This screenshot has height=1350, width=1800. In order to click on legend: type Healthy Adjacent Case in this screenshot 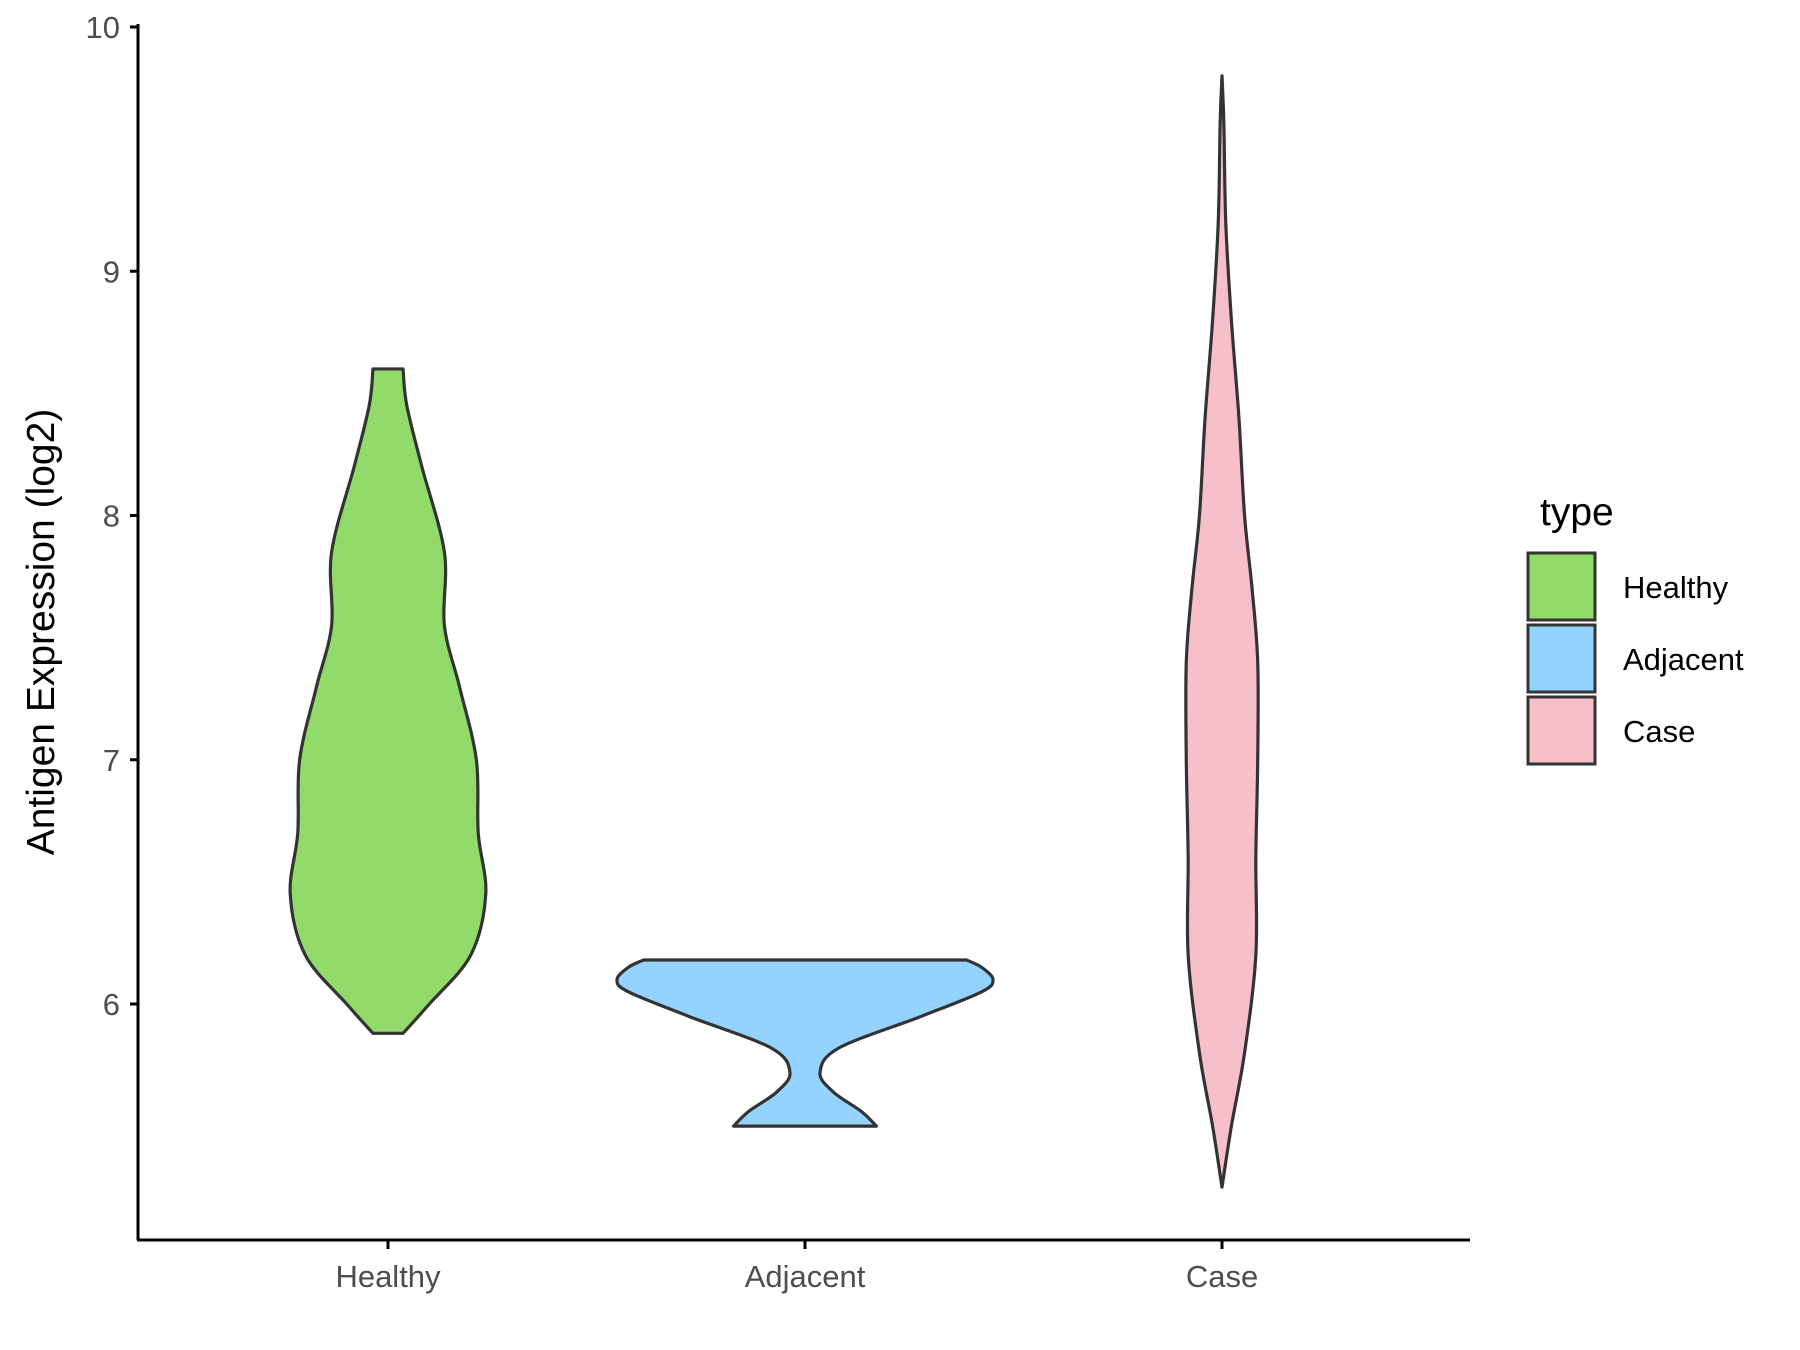, I will do `click(1635, 628)`.